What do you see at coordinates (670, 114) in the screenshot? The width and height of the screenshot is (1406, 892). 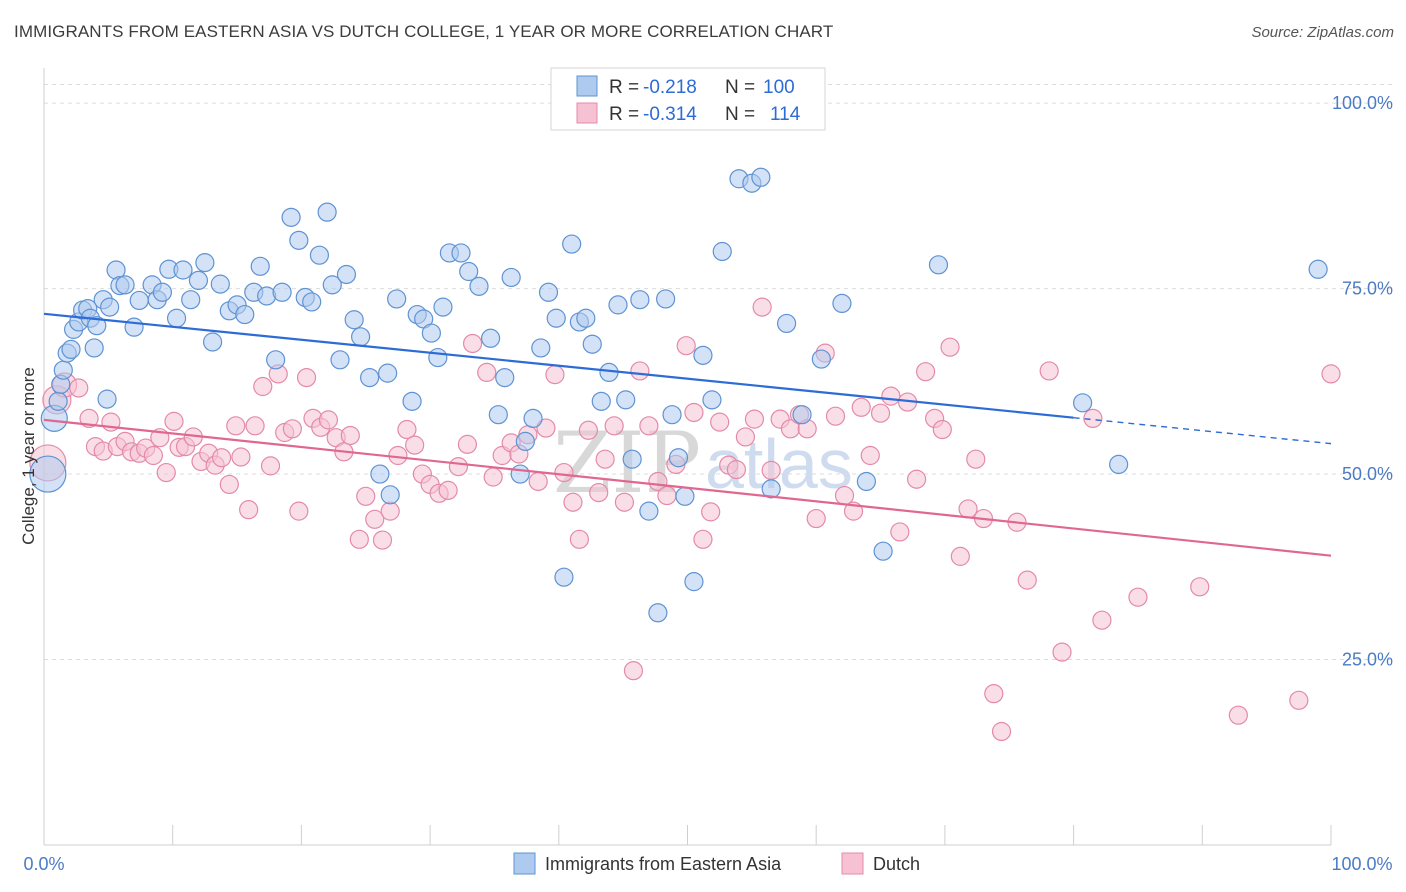 I see `legend-r-value-pink: -0.314` at bounding box center [670, 114].